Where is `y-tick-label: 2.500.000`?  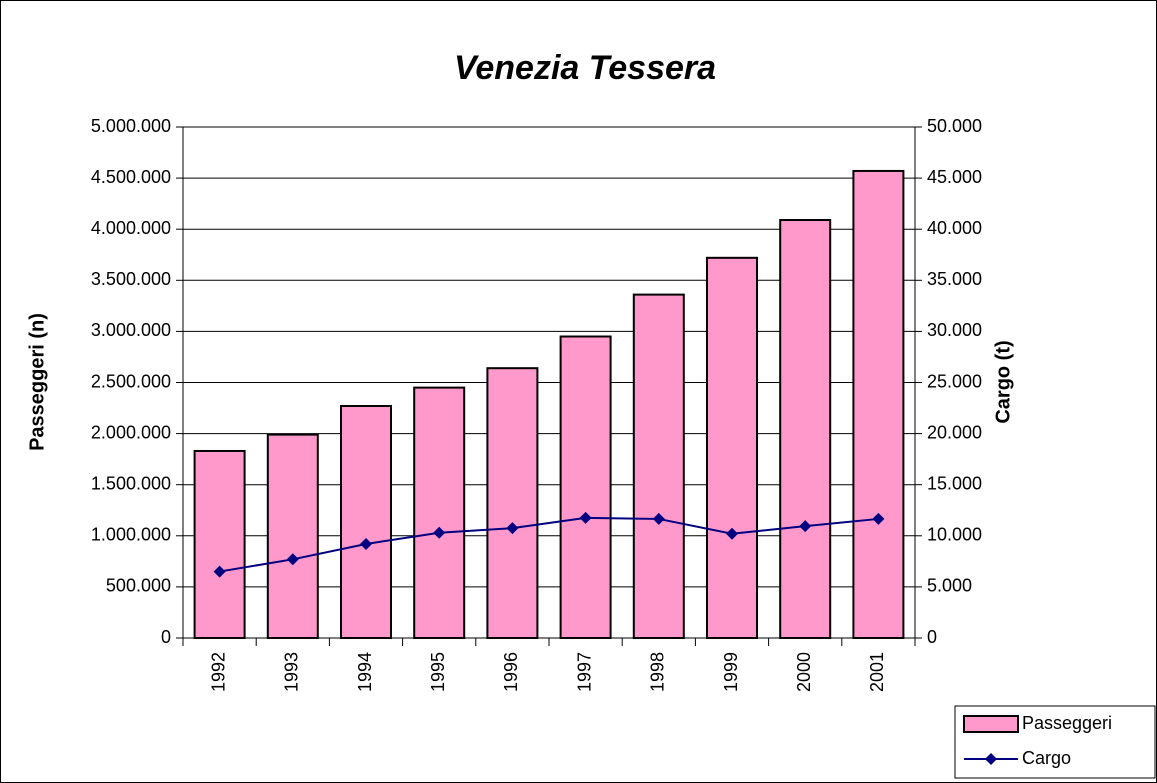 y-tick-label: 2.500.000 is located at coordinates (131, 381).